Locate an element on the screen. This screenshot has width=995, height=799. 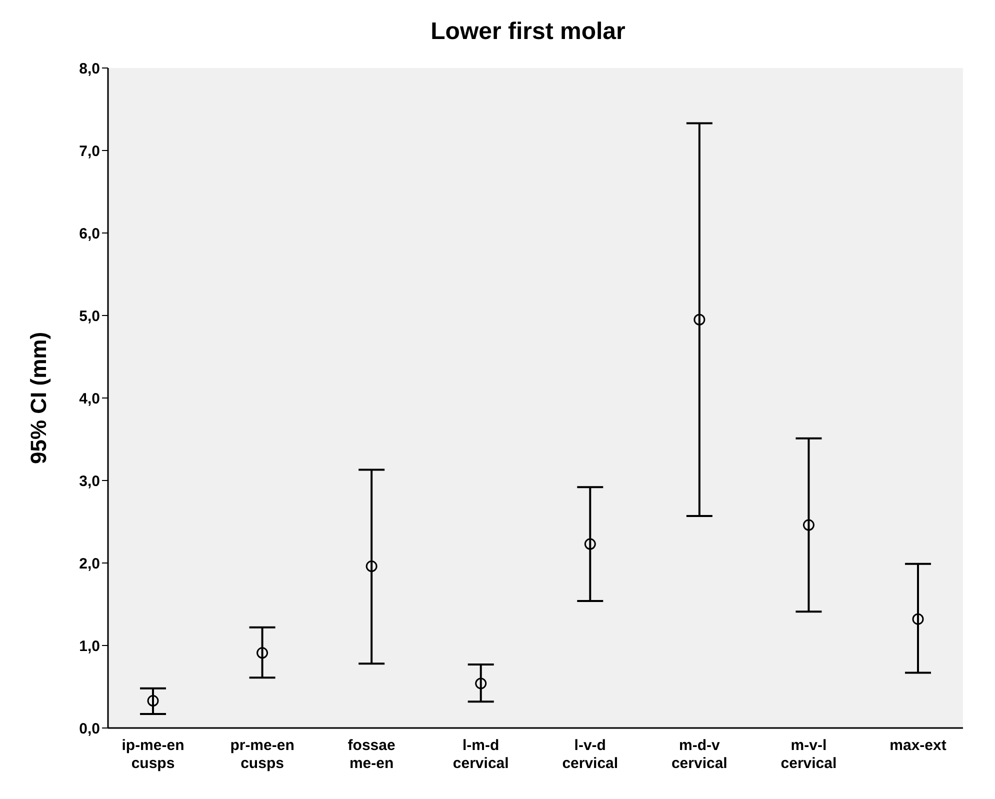
y-tick-label: 6,0 is located at coordinates (89, 233).